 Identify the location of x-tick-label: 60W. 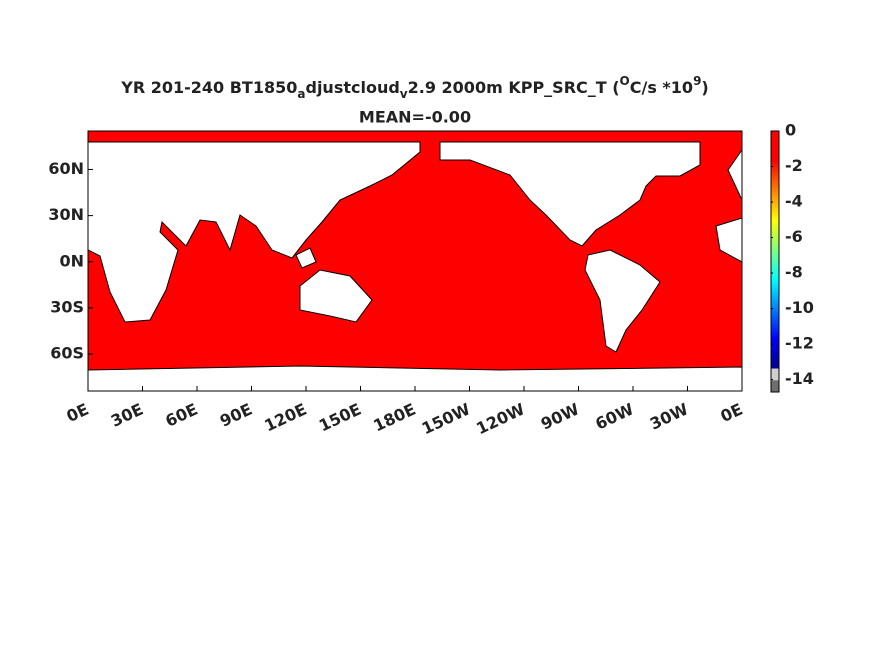
(614, 416).